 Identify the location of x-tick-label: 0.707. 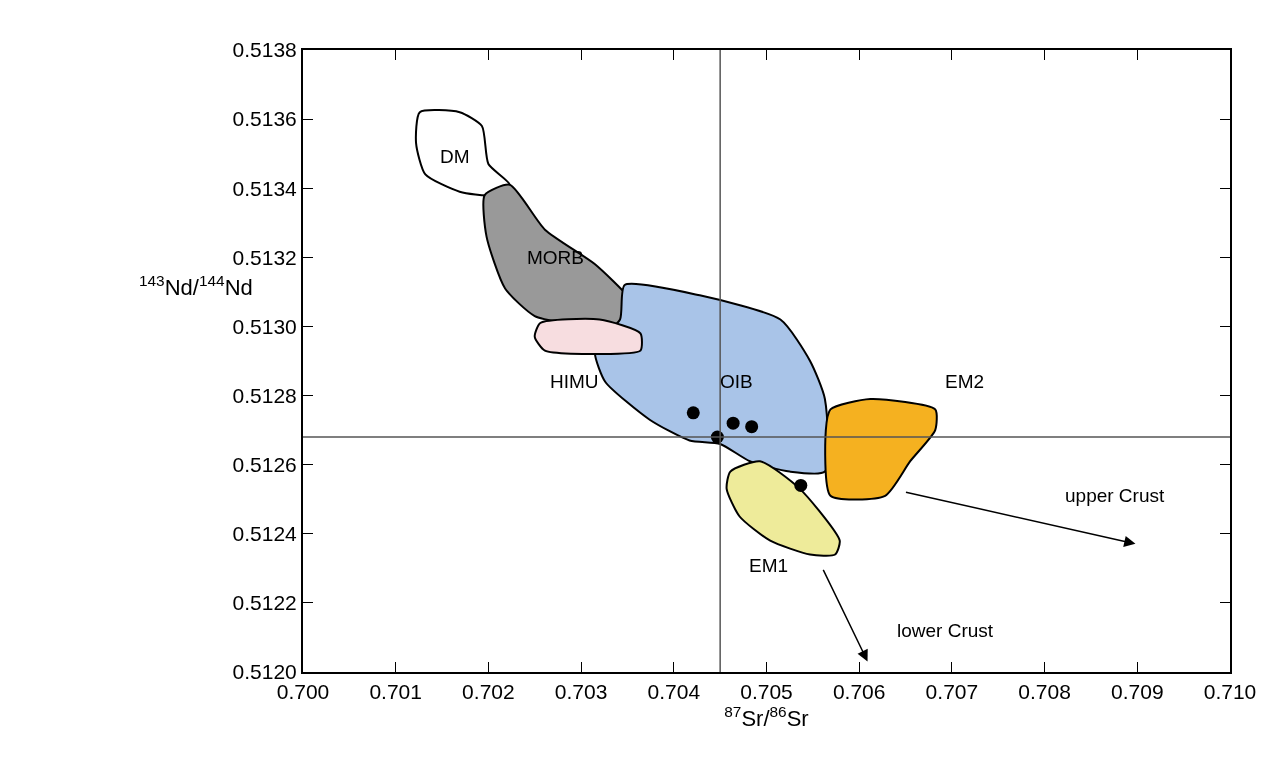
(952, 692).